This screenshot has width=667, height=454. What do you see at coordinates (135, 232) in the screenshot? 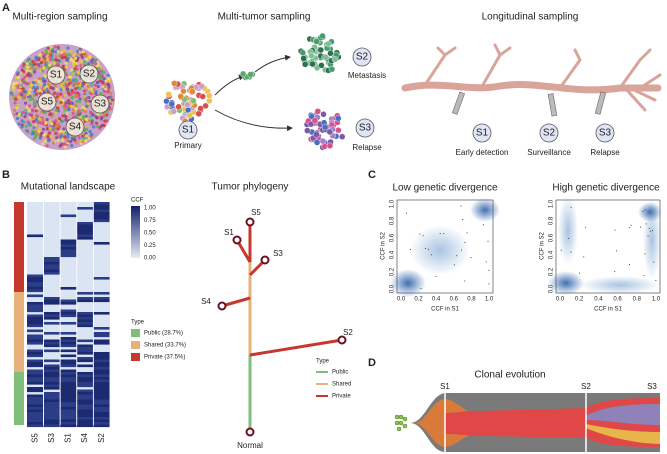
I see `ccf-scale` at bounding box center [135, 232].